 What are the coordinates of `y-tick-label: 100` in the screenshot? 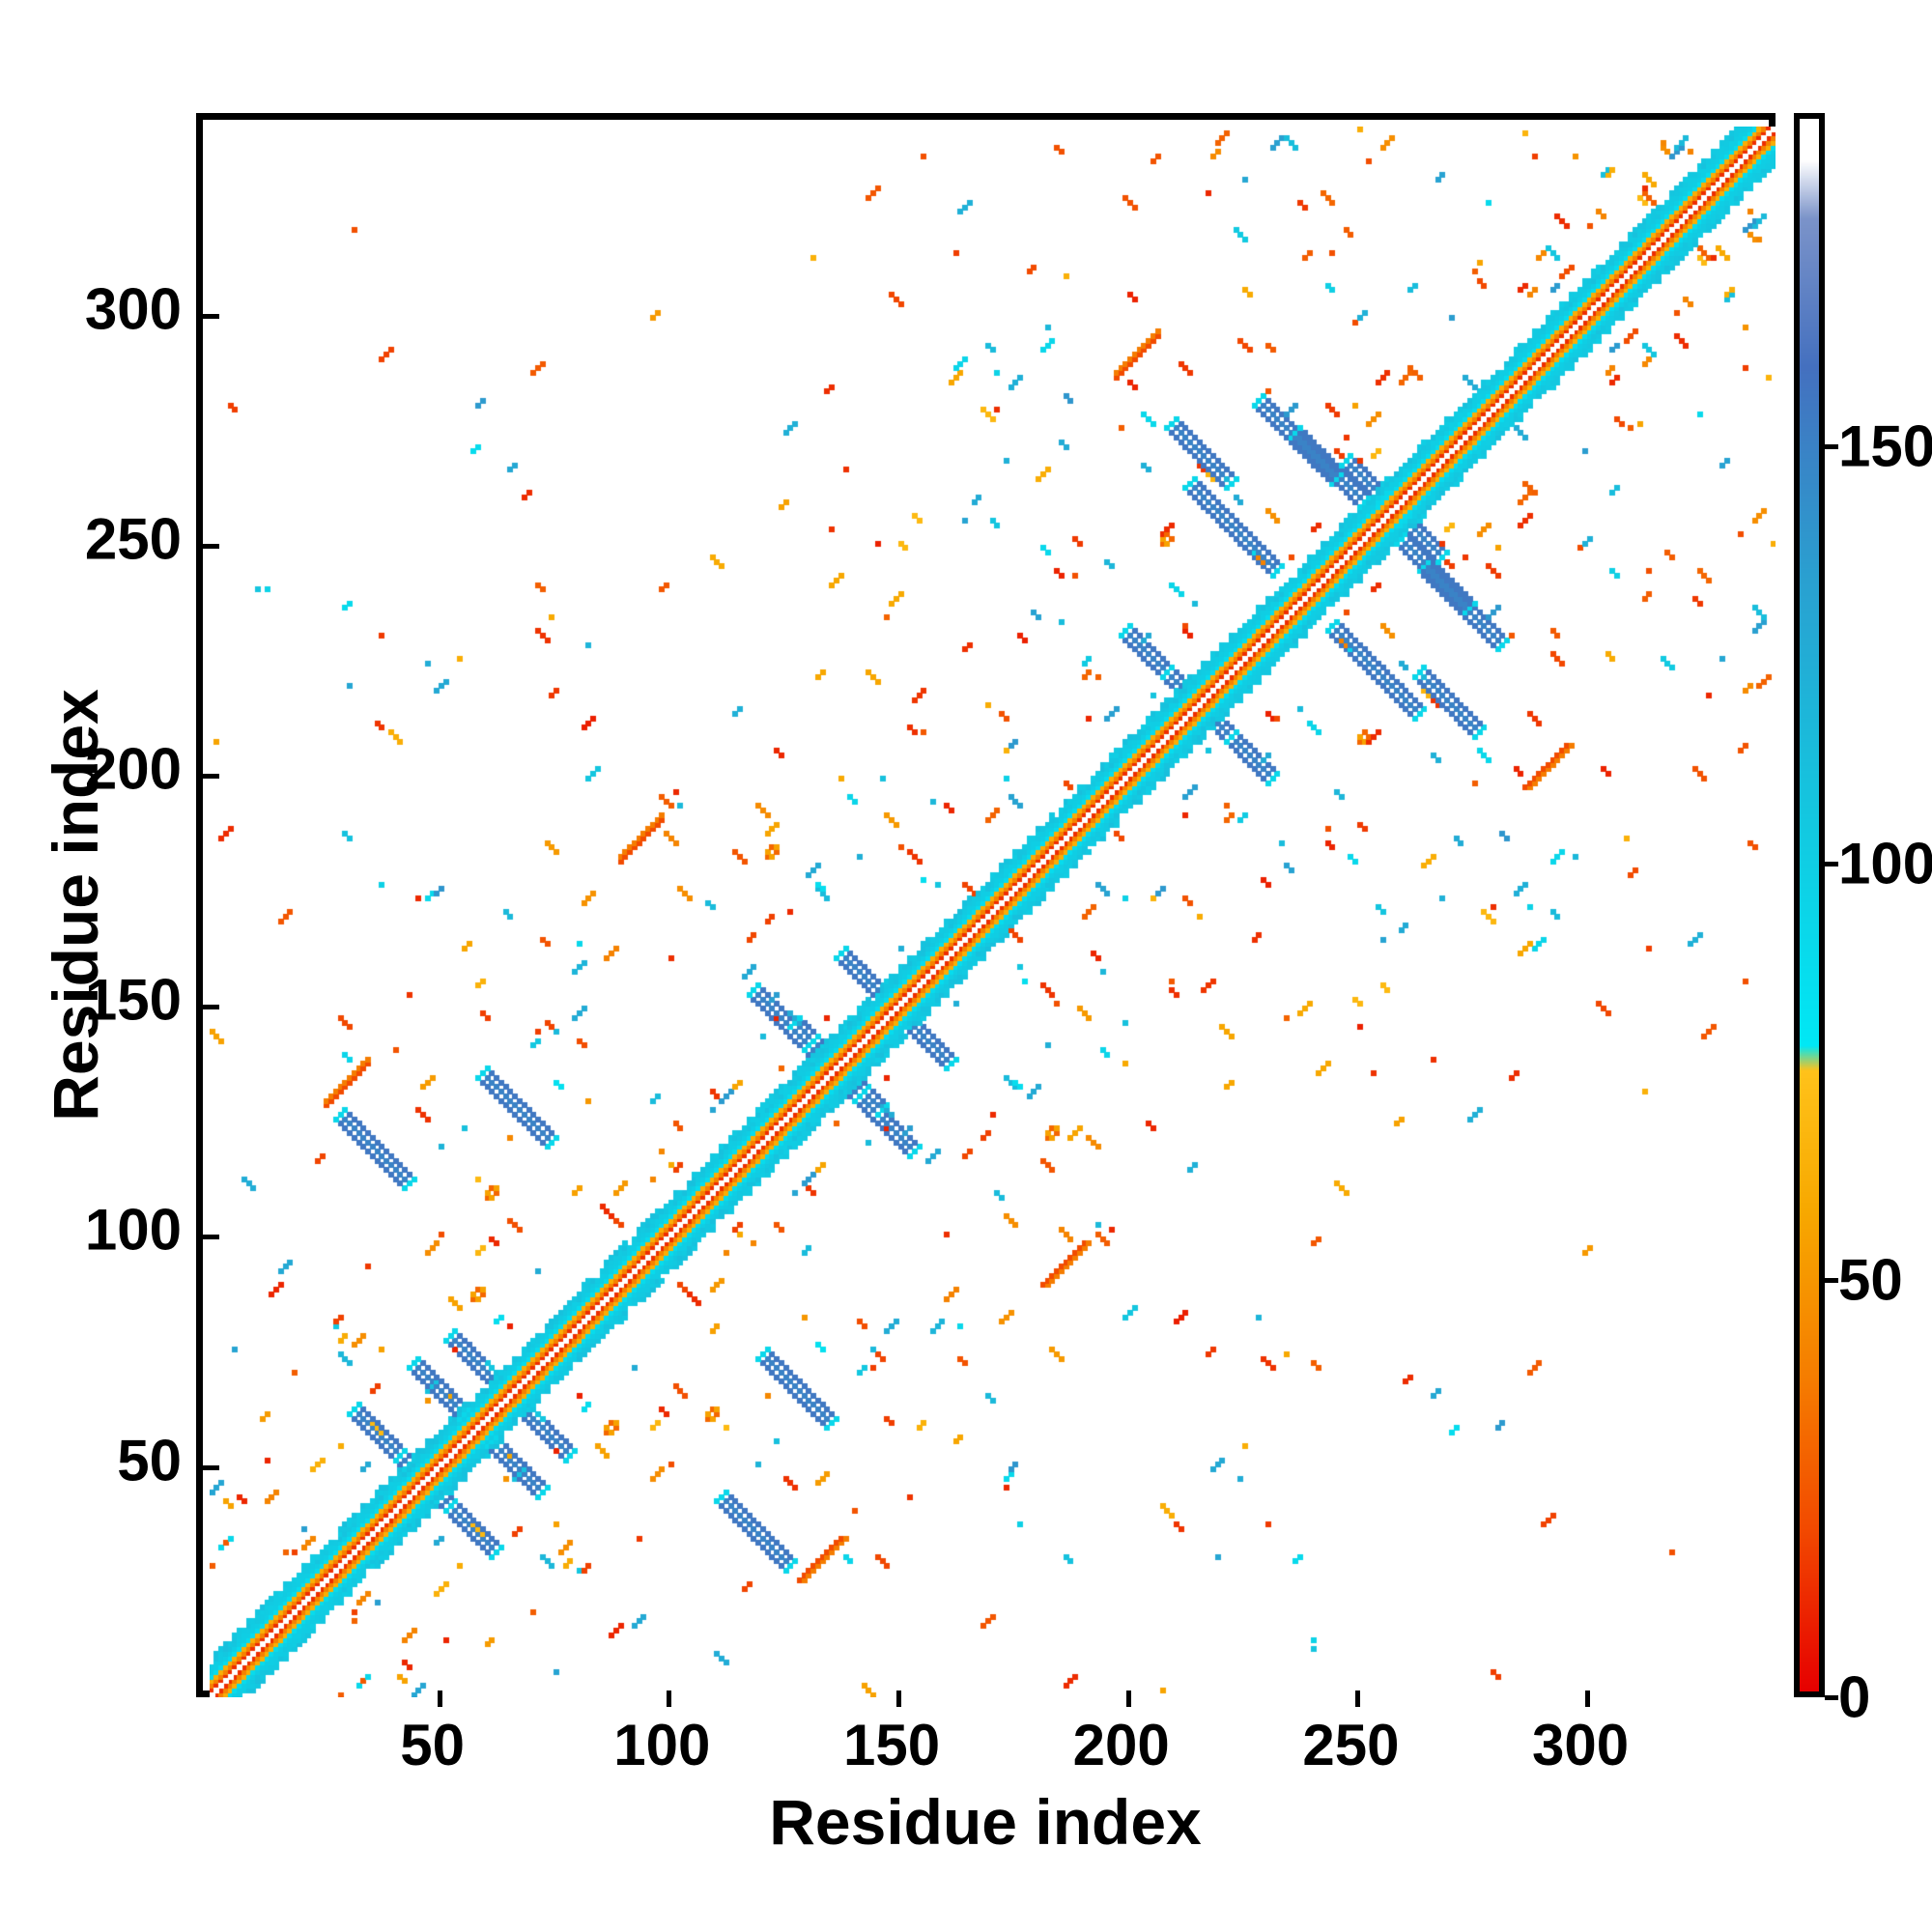 It's located at (133, 1230).